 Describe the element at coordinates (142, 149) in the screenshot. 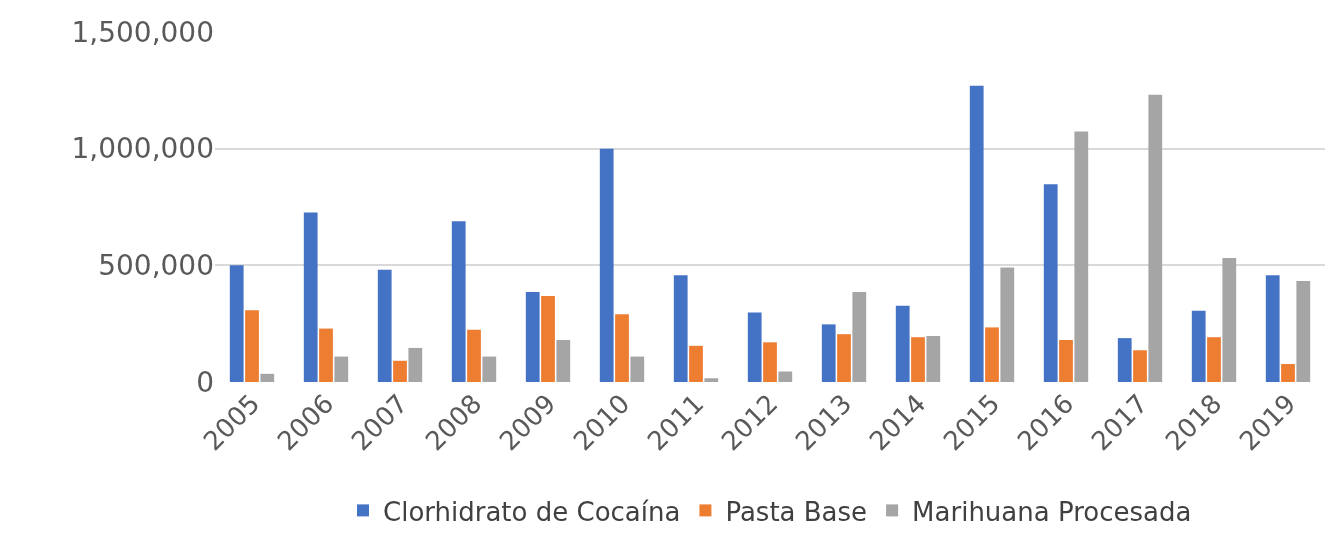

I see `y-tick-label: 1,000,000` at that location.